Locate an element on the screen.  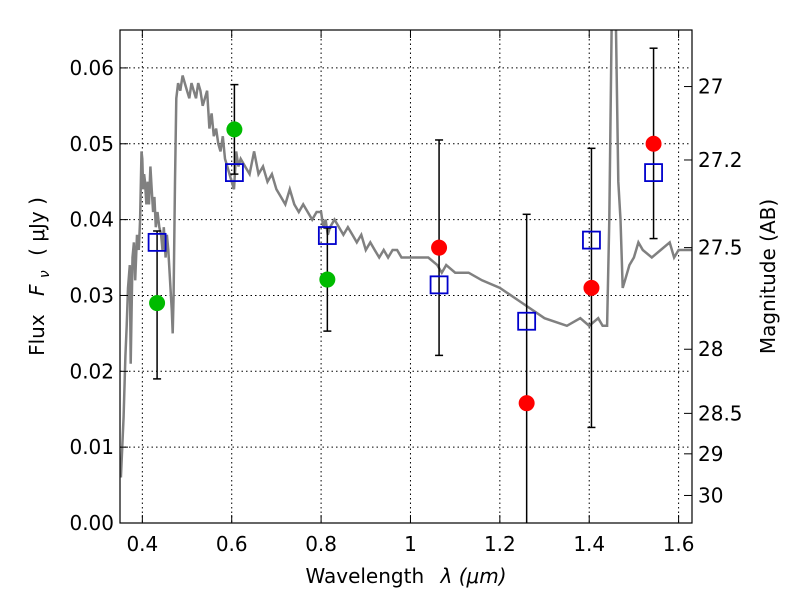
y-axis-label-text: Flux is located at coordinates (37, 335).